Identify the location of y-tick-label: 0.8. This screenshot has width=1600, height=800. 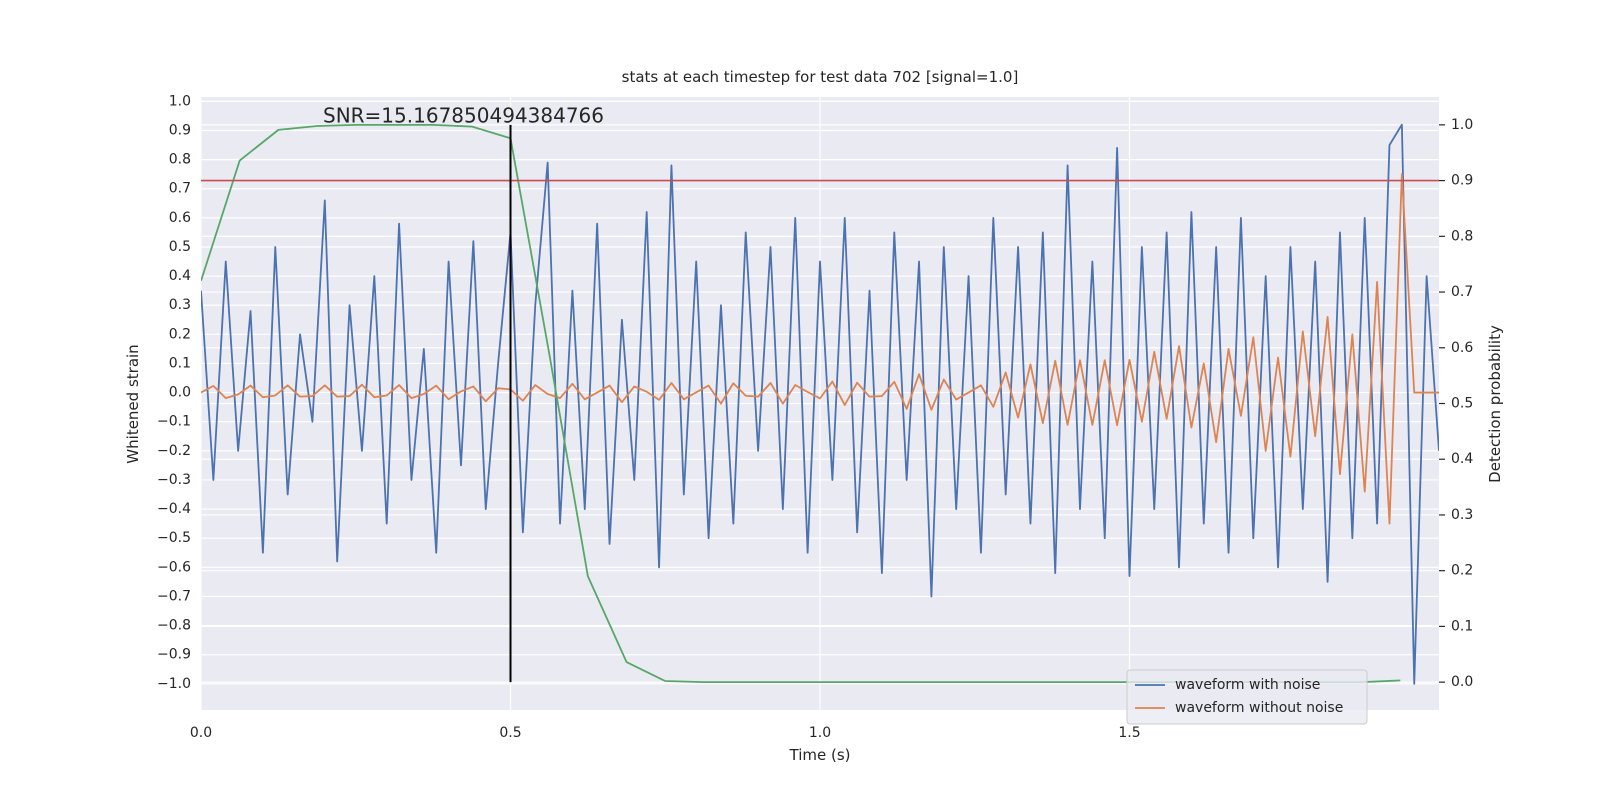
(180, 160).